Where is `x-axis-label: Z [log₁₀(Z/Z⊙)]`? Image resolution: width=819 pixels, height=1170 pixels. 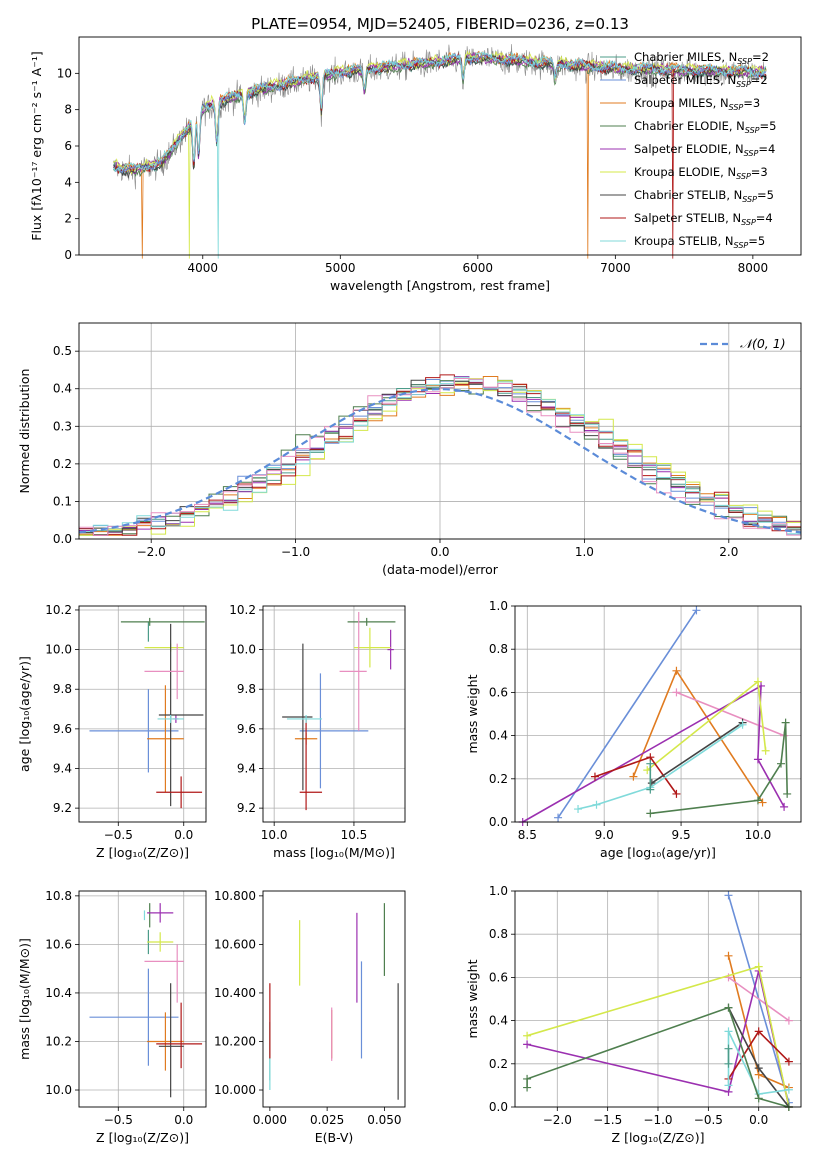
x-axis-label: Z [log₁₀(Z/Z⊙)] is located at coordinates (142, 1137).